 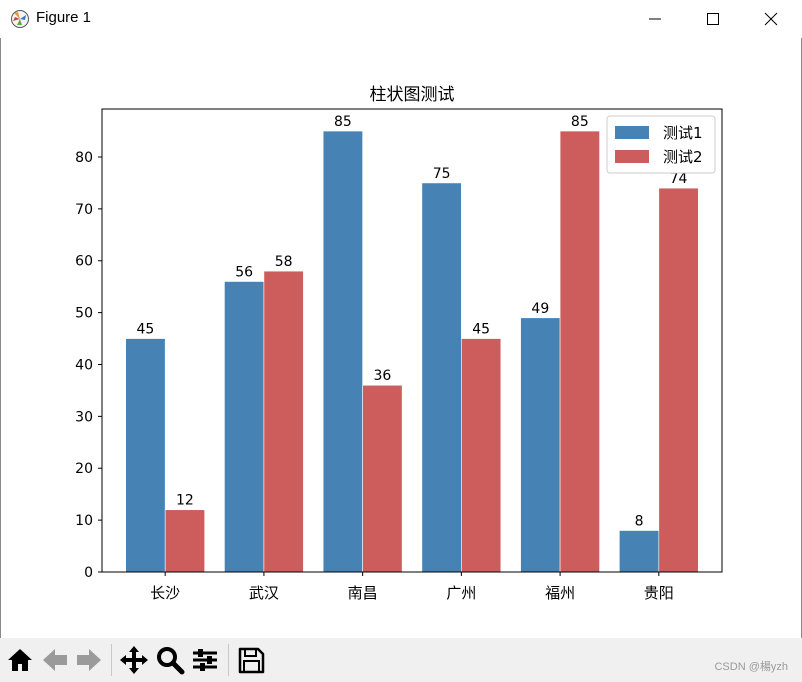 I want to click on save-icon, so click(x=251, y=660).